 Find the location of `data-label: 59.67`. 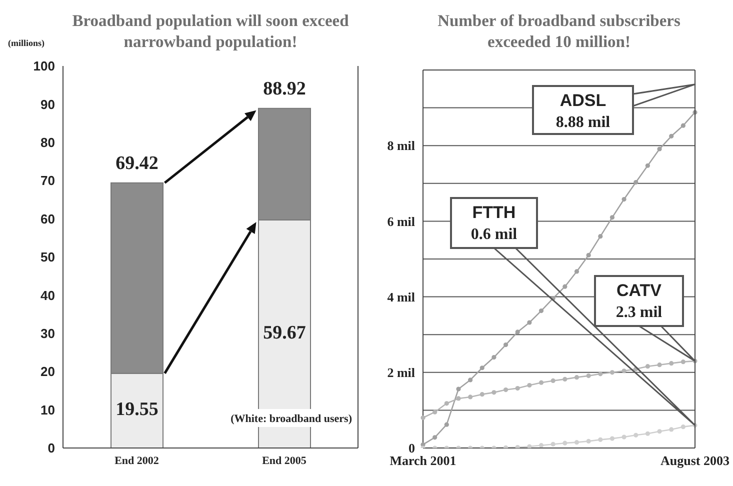

data-label: 59.67 is located at coordinates (284, 333).